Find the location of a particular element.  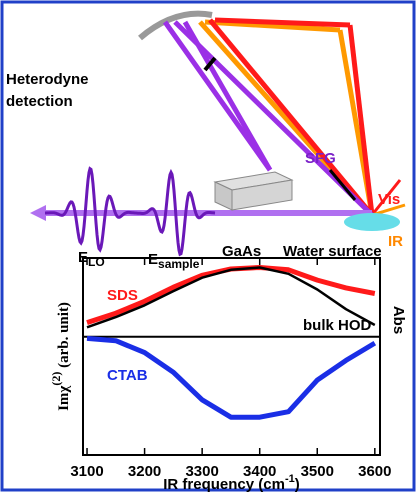

text: IR frequency (cm is located at coordinates (224, 484).